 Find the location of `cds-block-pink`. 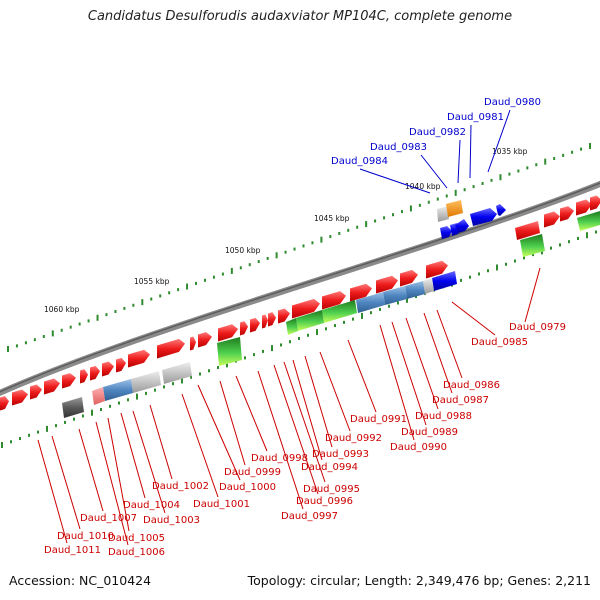

cds-block-pink is located at coordinates (98, 396).